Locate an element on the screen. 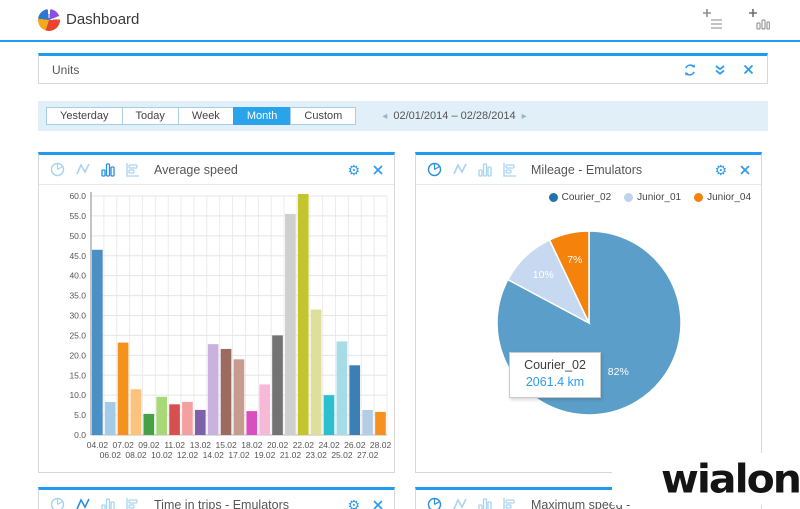  svg-text: 5.0 is located at coordinates (80, 415).